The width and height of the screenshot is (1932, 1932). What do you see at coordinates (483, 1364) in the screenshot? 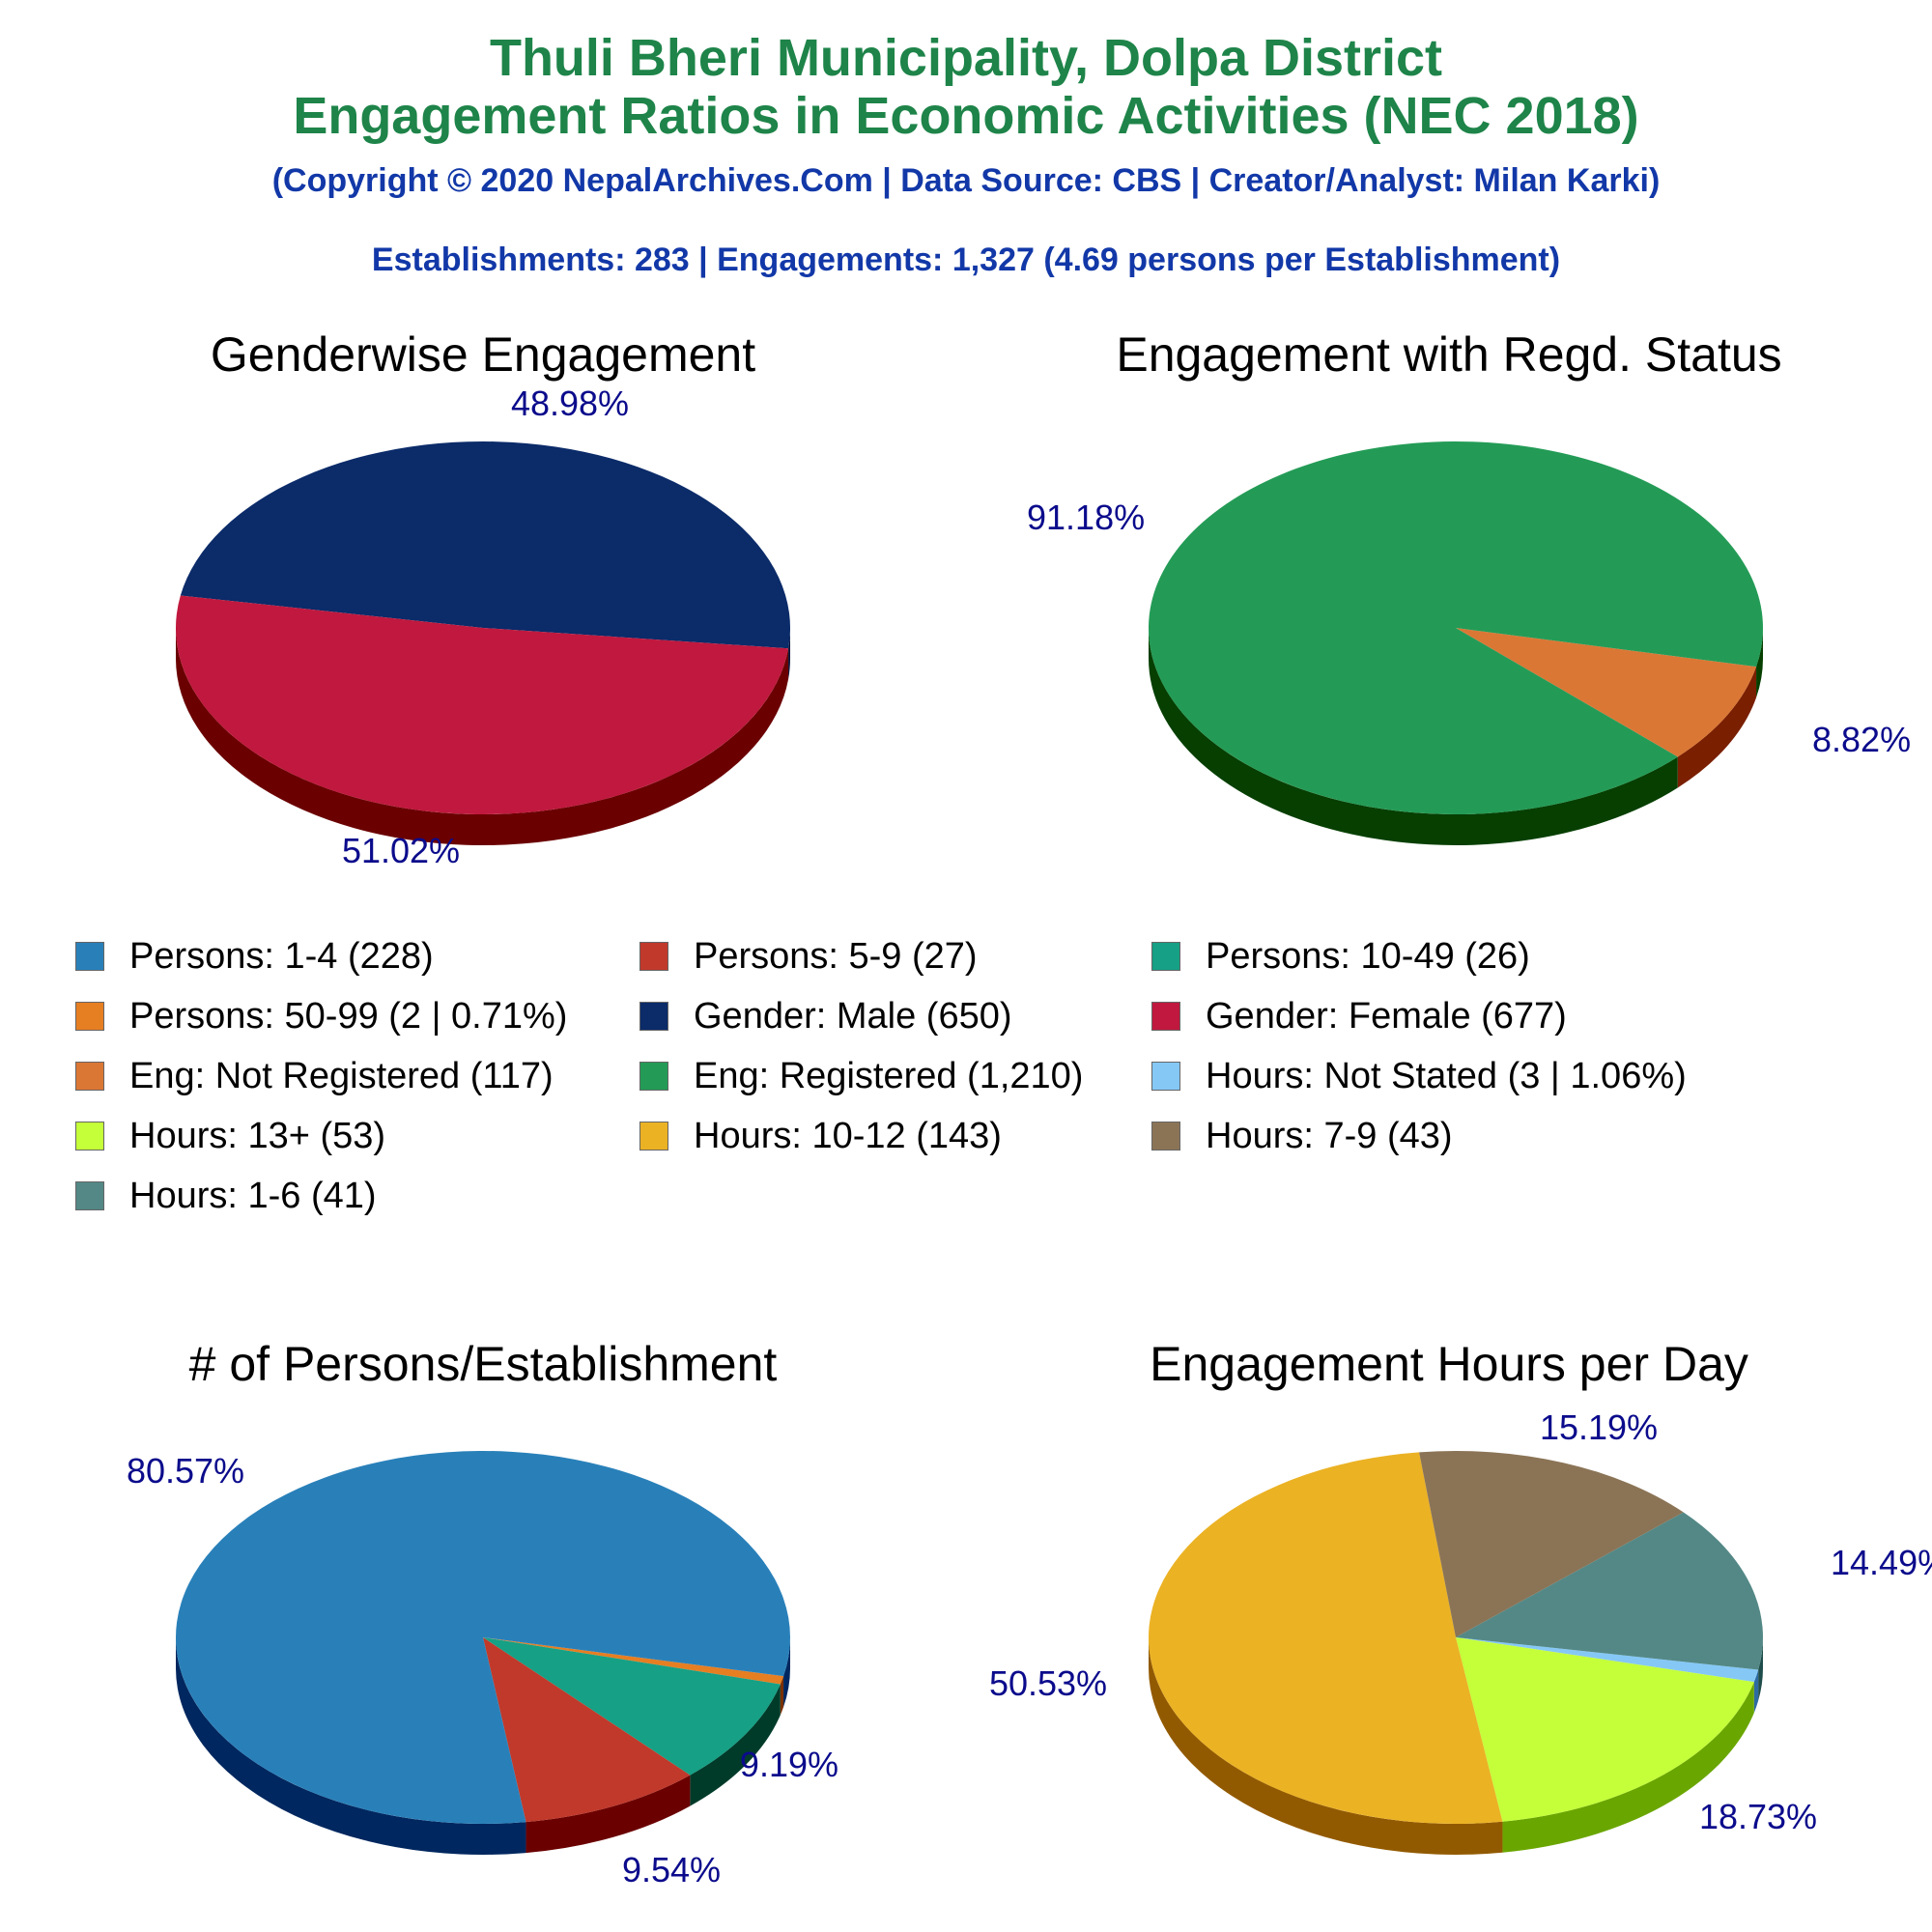
I see `pie-title-persons: # of Persons/Establishment` at bounding box center [483, 1364].